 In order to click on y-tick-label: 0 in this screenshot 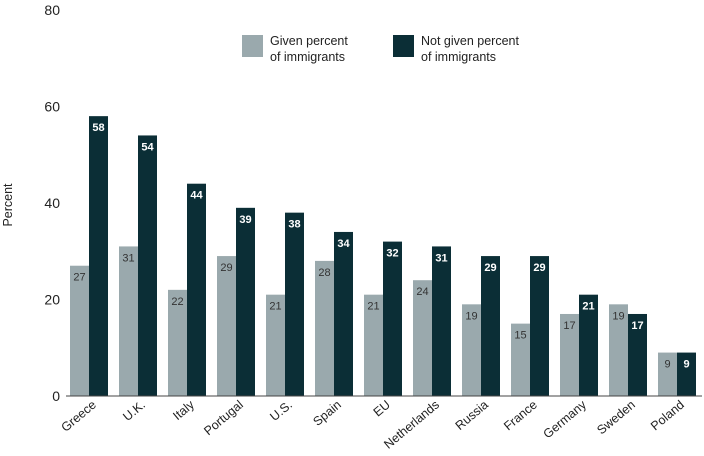, I will do `click(56, 396)`.